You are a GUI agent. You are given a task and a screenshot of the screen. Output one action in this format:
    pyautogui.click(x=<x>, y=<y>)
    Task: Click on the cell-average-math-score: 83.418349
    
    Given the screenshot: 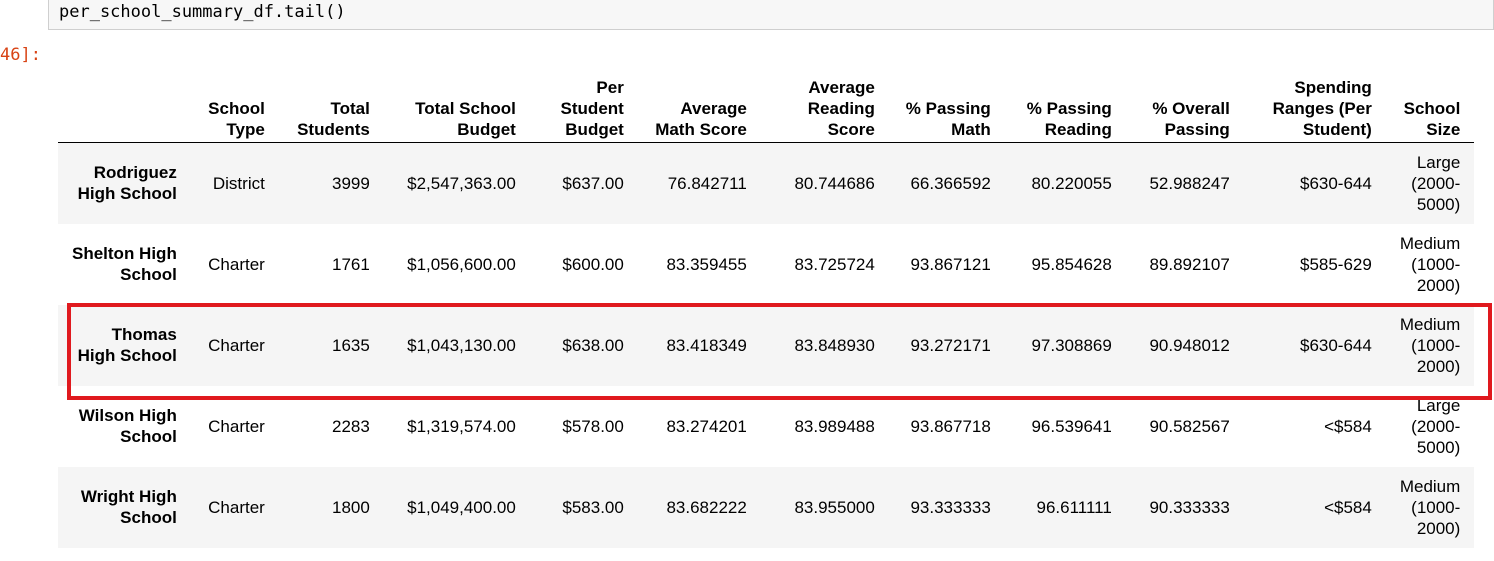 What is the action you would take?
    pyautogui.click(x=706, y=345)
    